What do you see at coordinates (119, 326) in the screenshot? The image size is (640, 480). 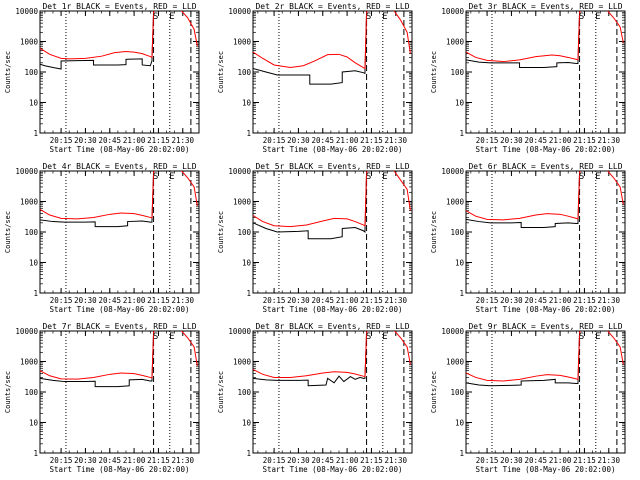 I see `chart-title: Det 7r BLACK = Events, RED = LLD` at bounding box center [119, 326].